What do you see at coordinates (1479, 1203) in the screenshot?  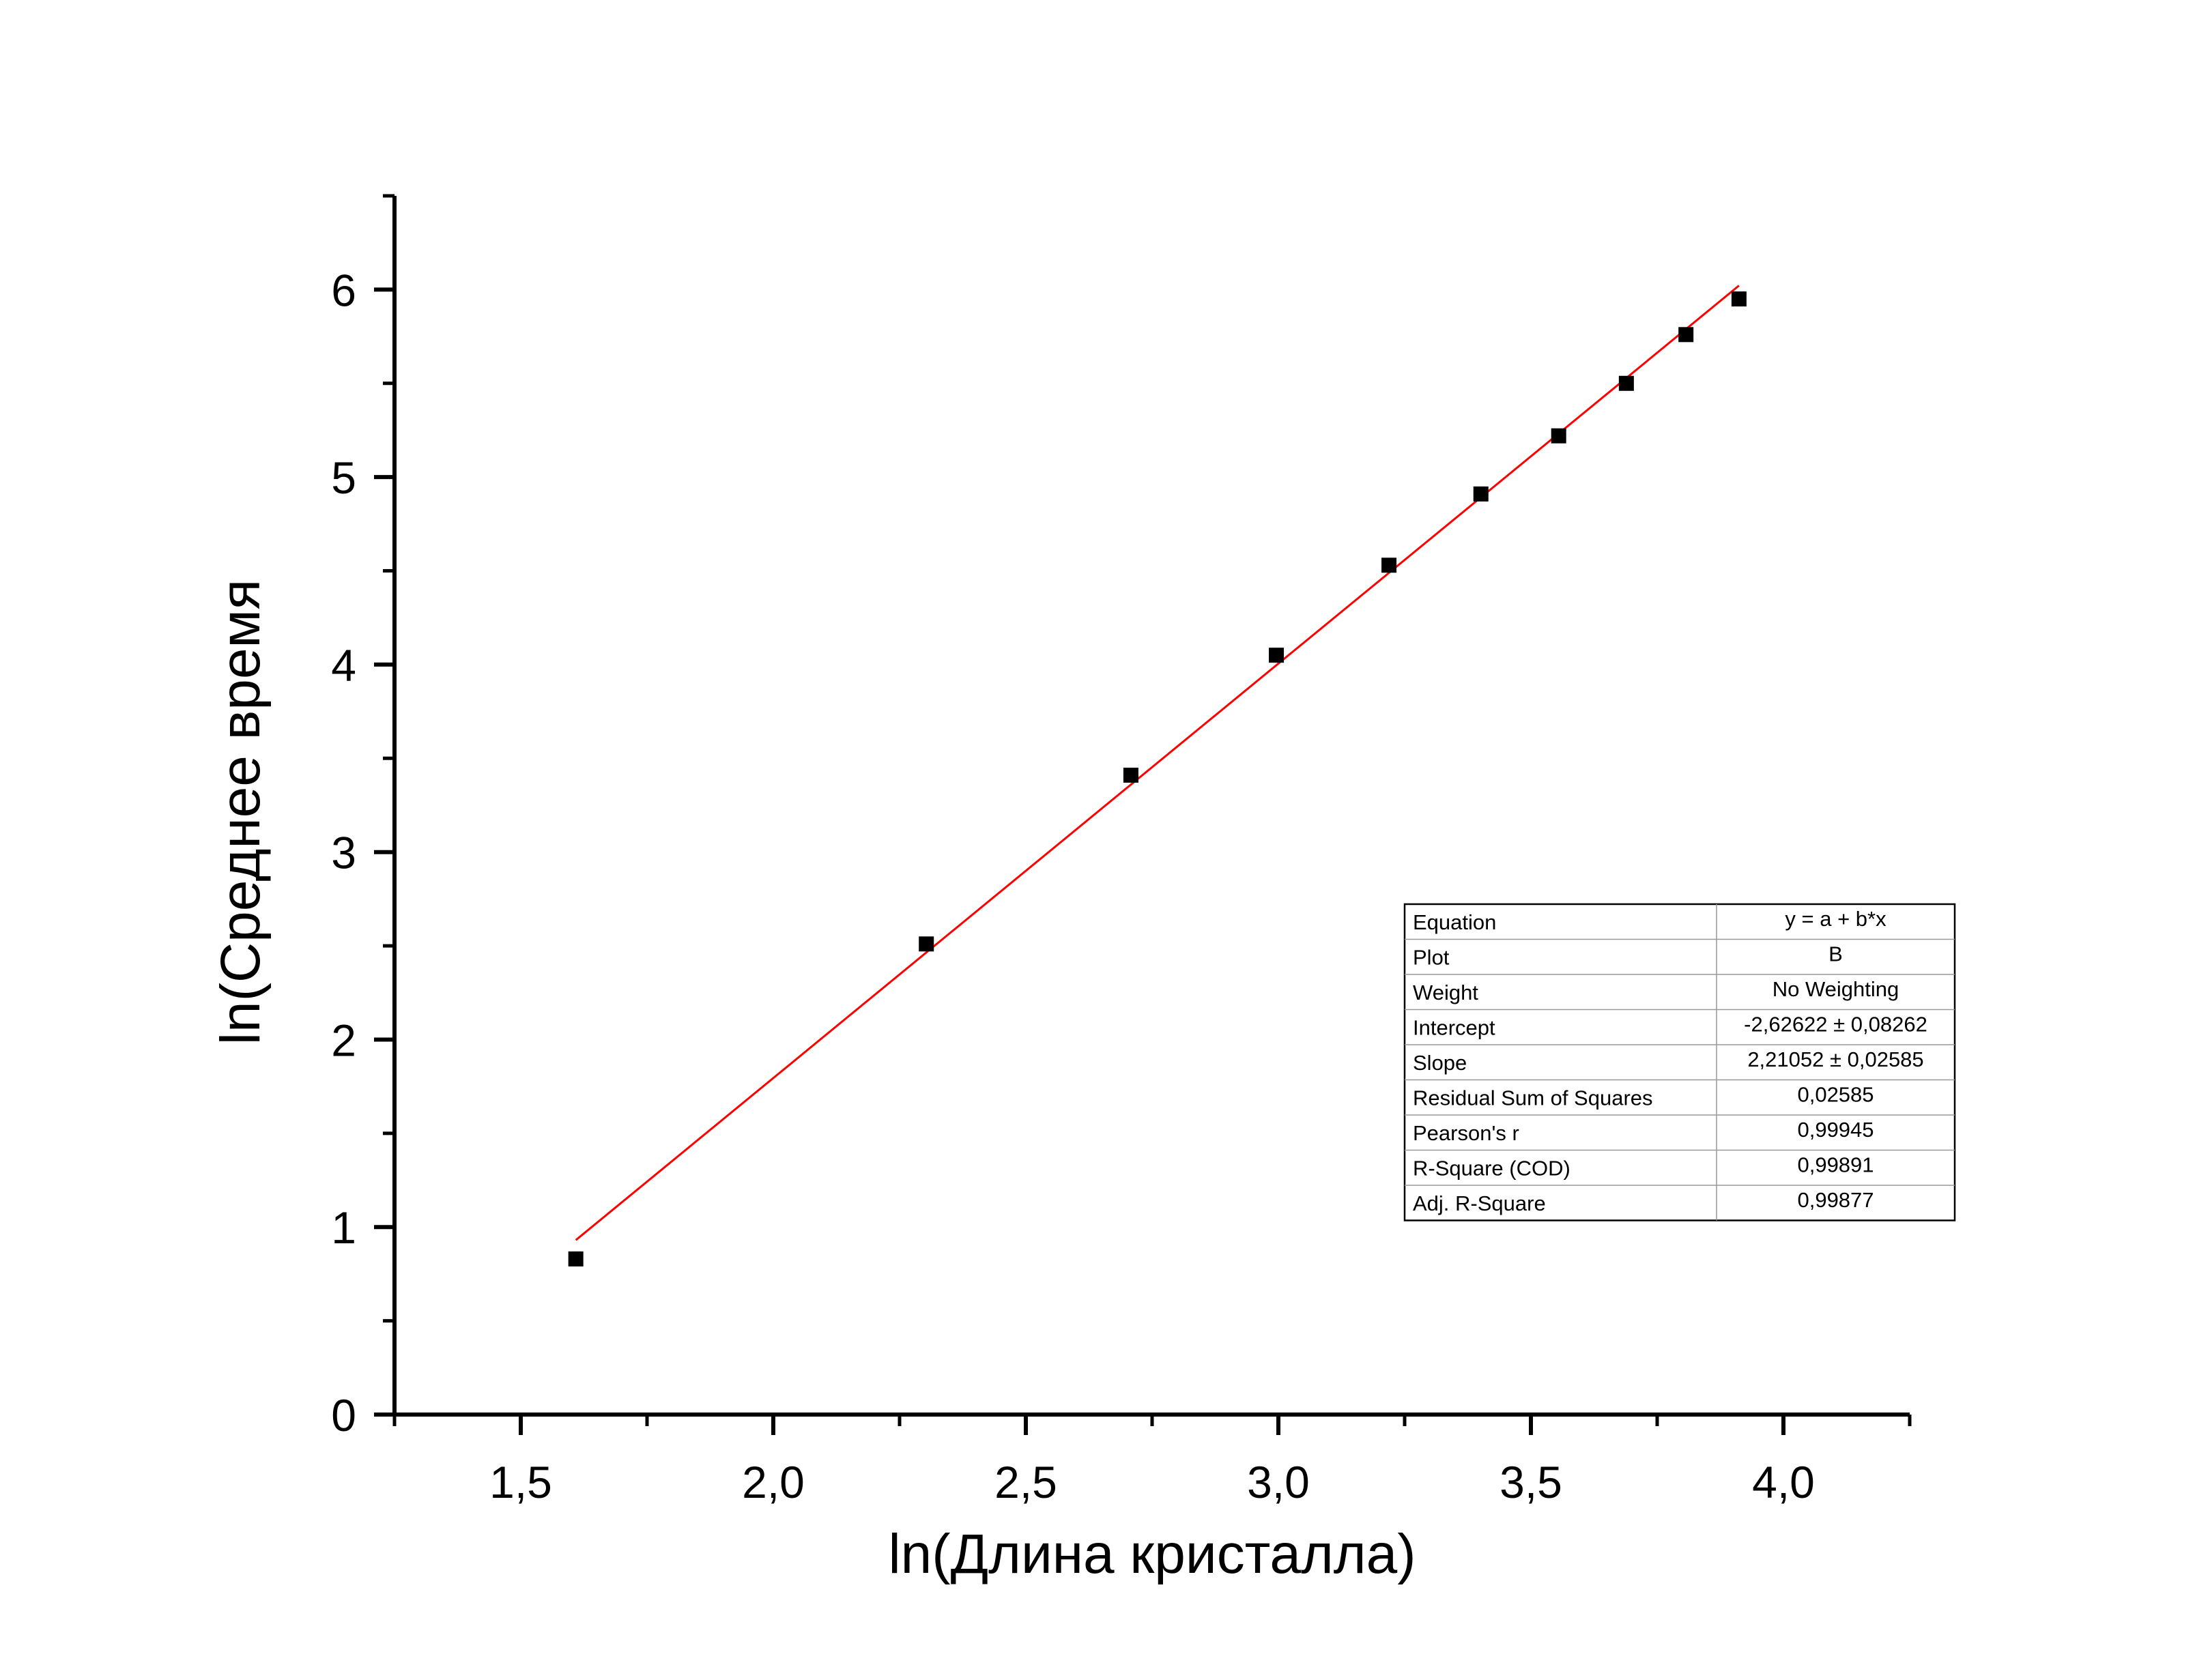 I see `table-row-label: Adj. R-Square` at bounding box center [1479, 1203].